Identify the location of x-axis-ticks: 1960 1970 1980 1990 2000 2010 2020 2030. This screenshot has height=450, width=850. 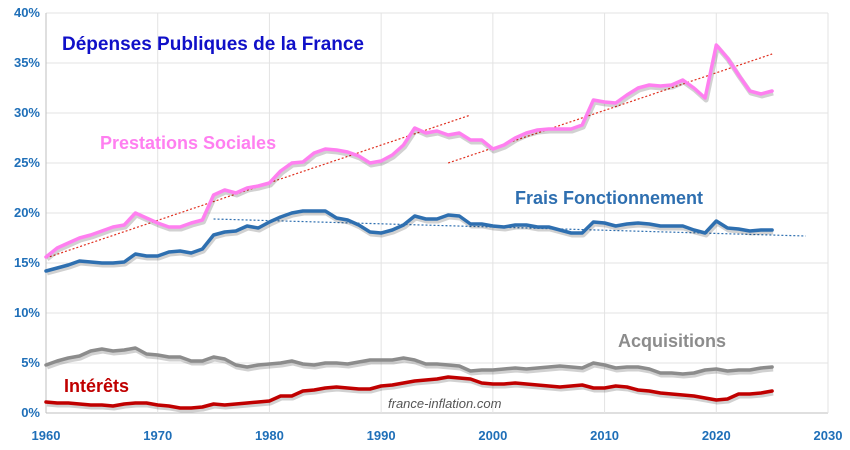
(437, 435).